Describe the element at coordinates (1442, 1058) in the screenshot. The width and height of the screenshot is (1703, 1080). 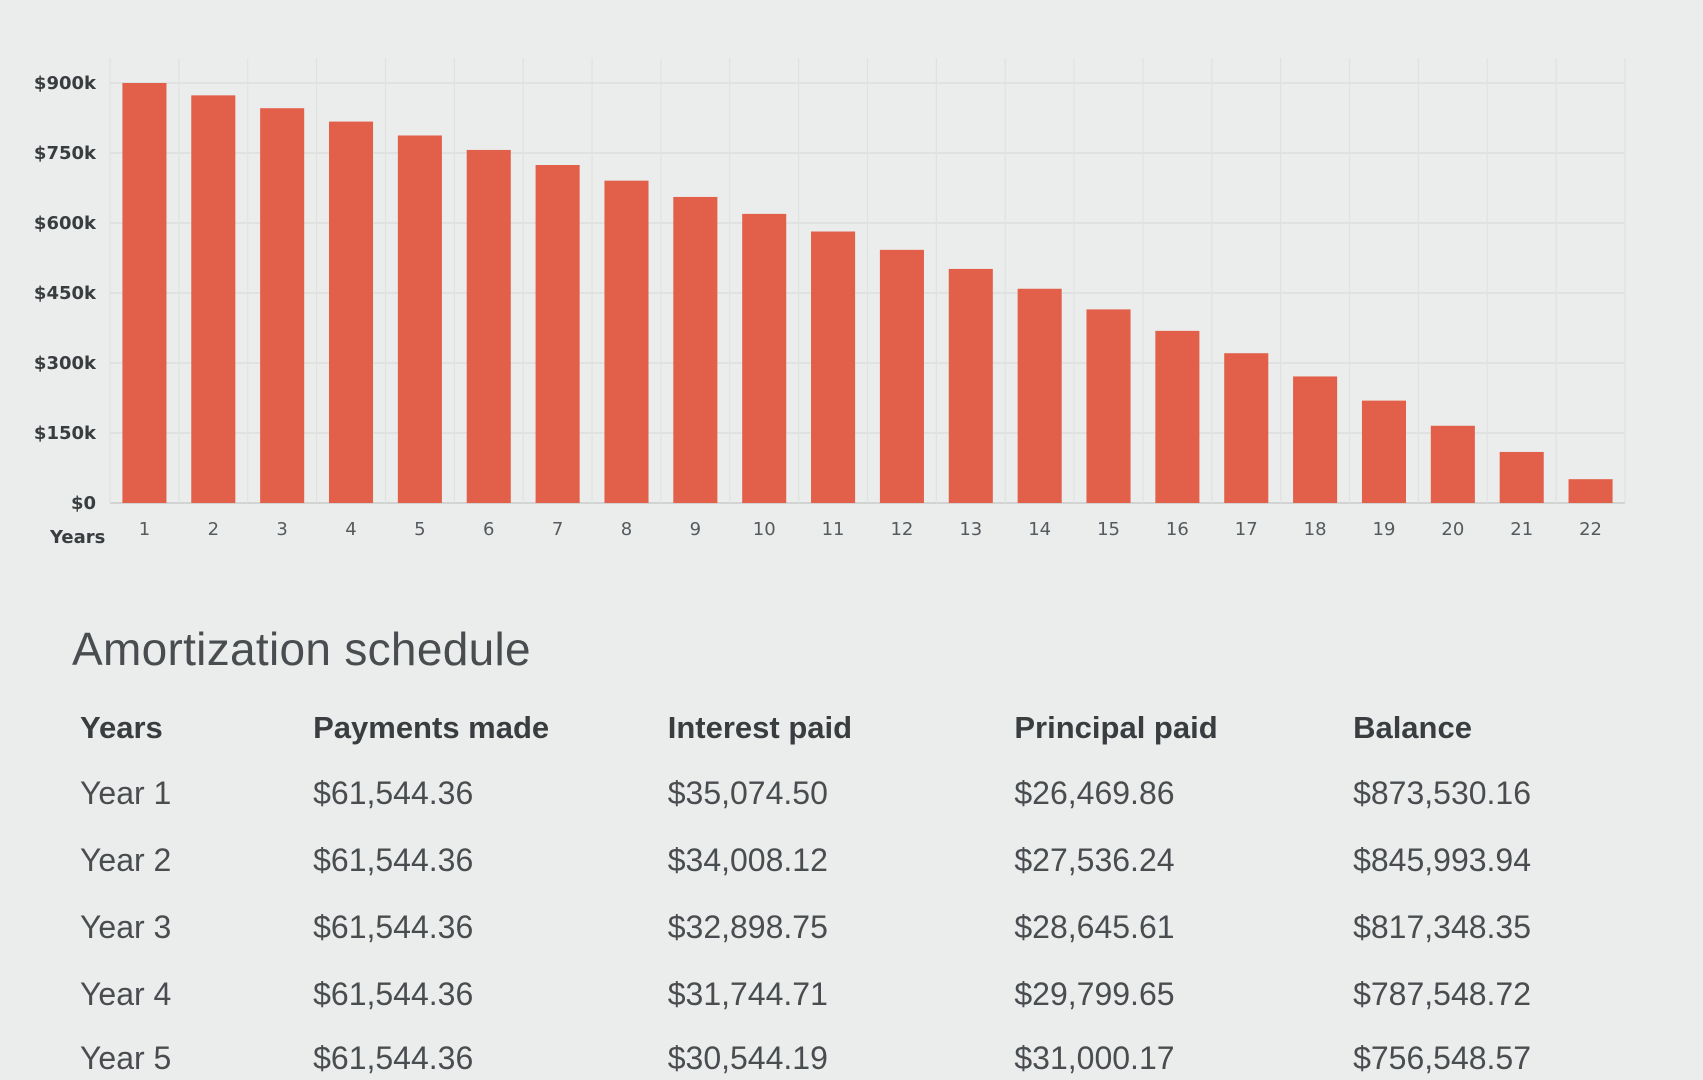
I see `cell-balance: $756,548.57` at that location.